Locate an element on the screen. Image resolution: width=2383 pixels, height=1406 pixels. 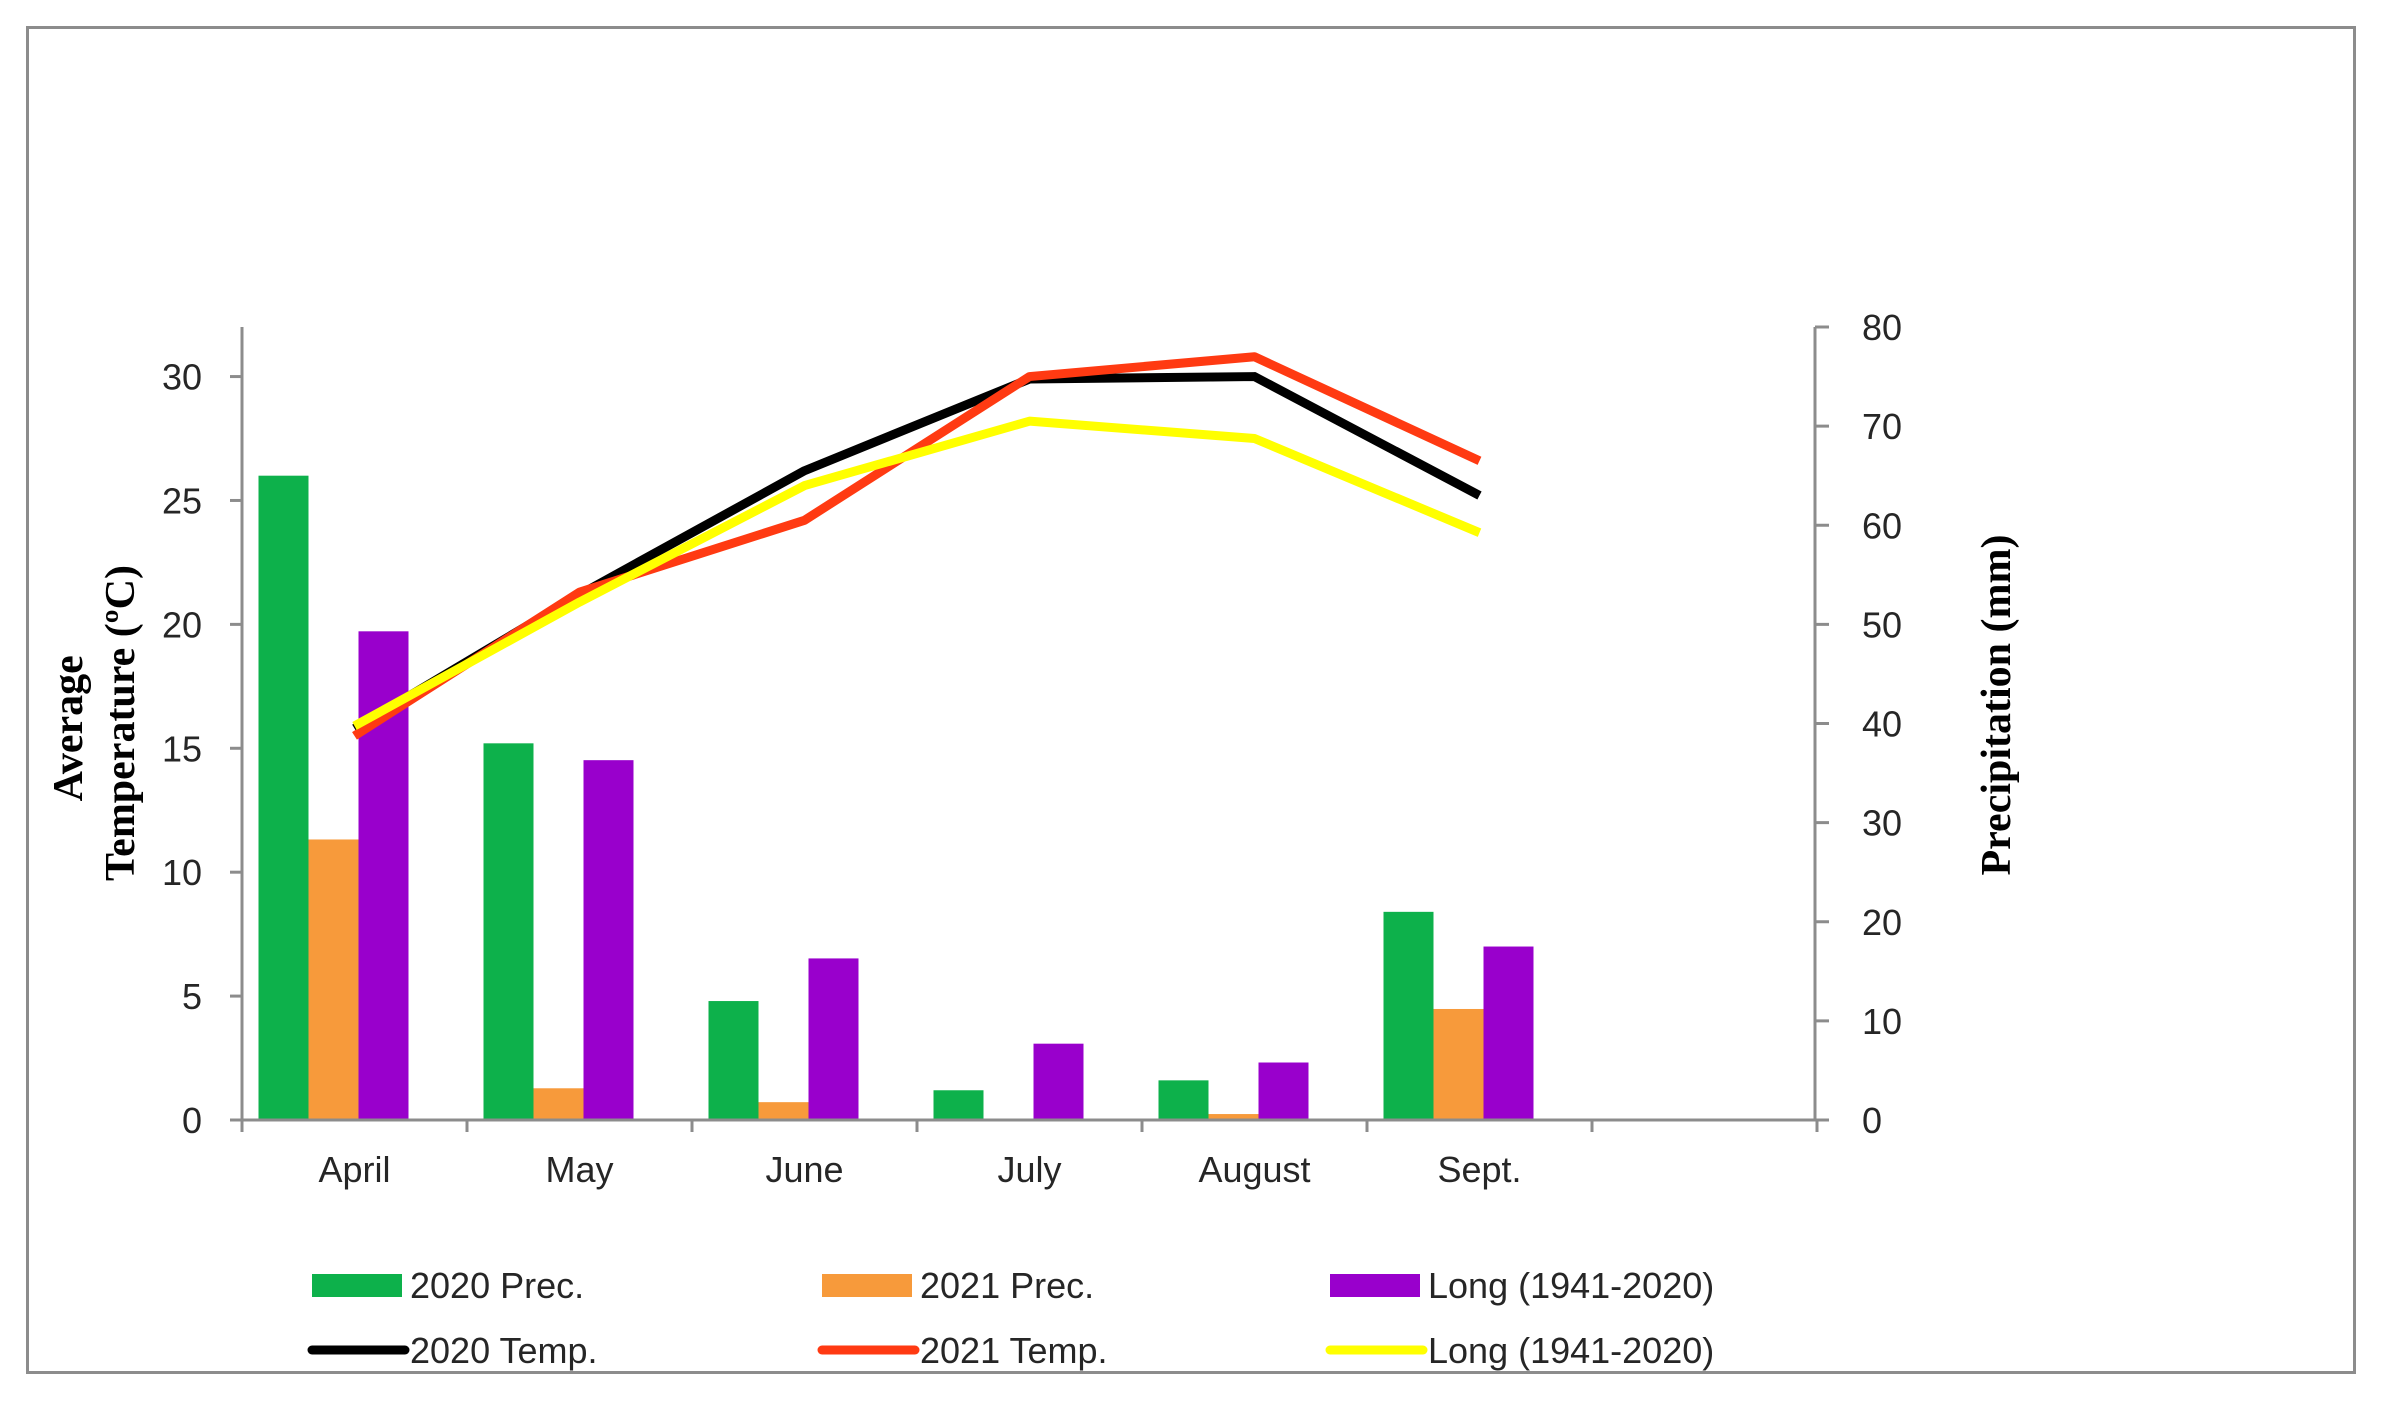
bar-long-1941-2020-june is located at coordinates (833, 1039).